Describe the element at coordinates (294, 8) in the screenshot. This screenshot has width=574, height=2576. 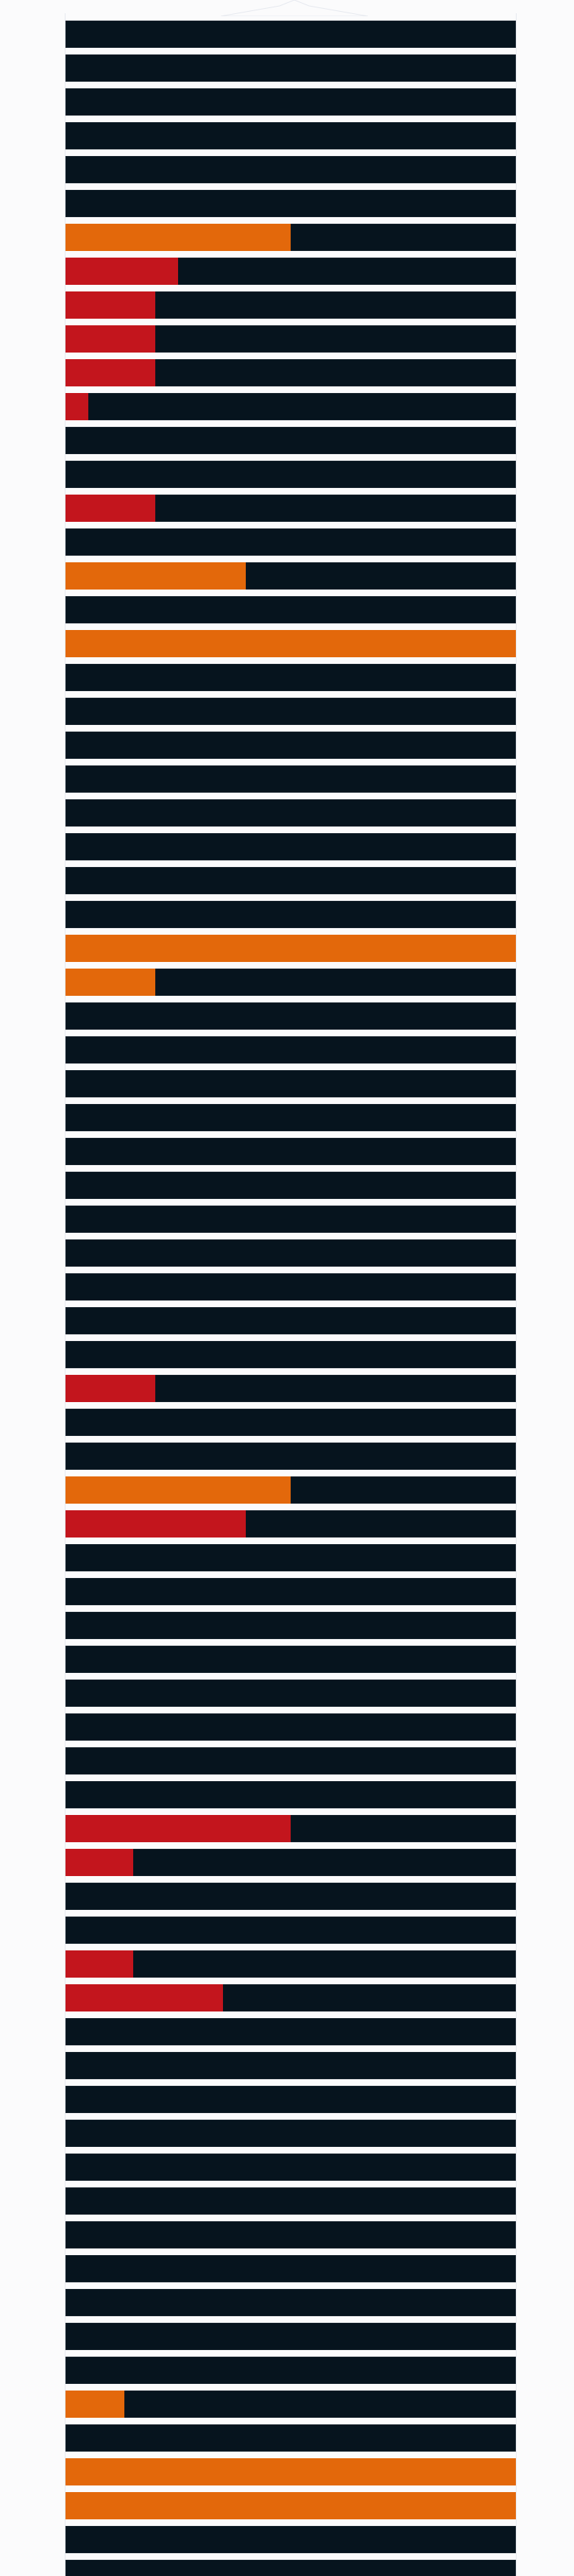
I see `triangle-notch-icon` at that location.